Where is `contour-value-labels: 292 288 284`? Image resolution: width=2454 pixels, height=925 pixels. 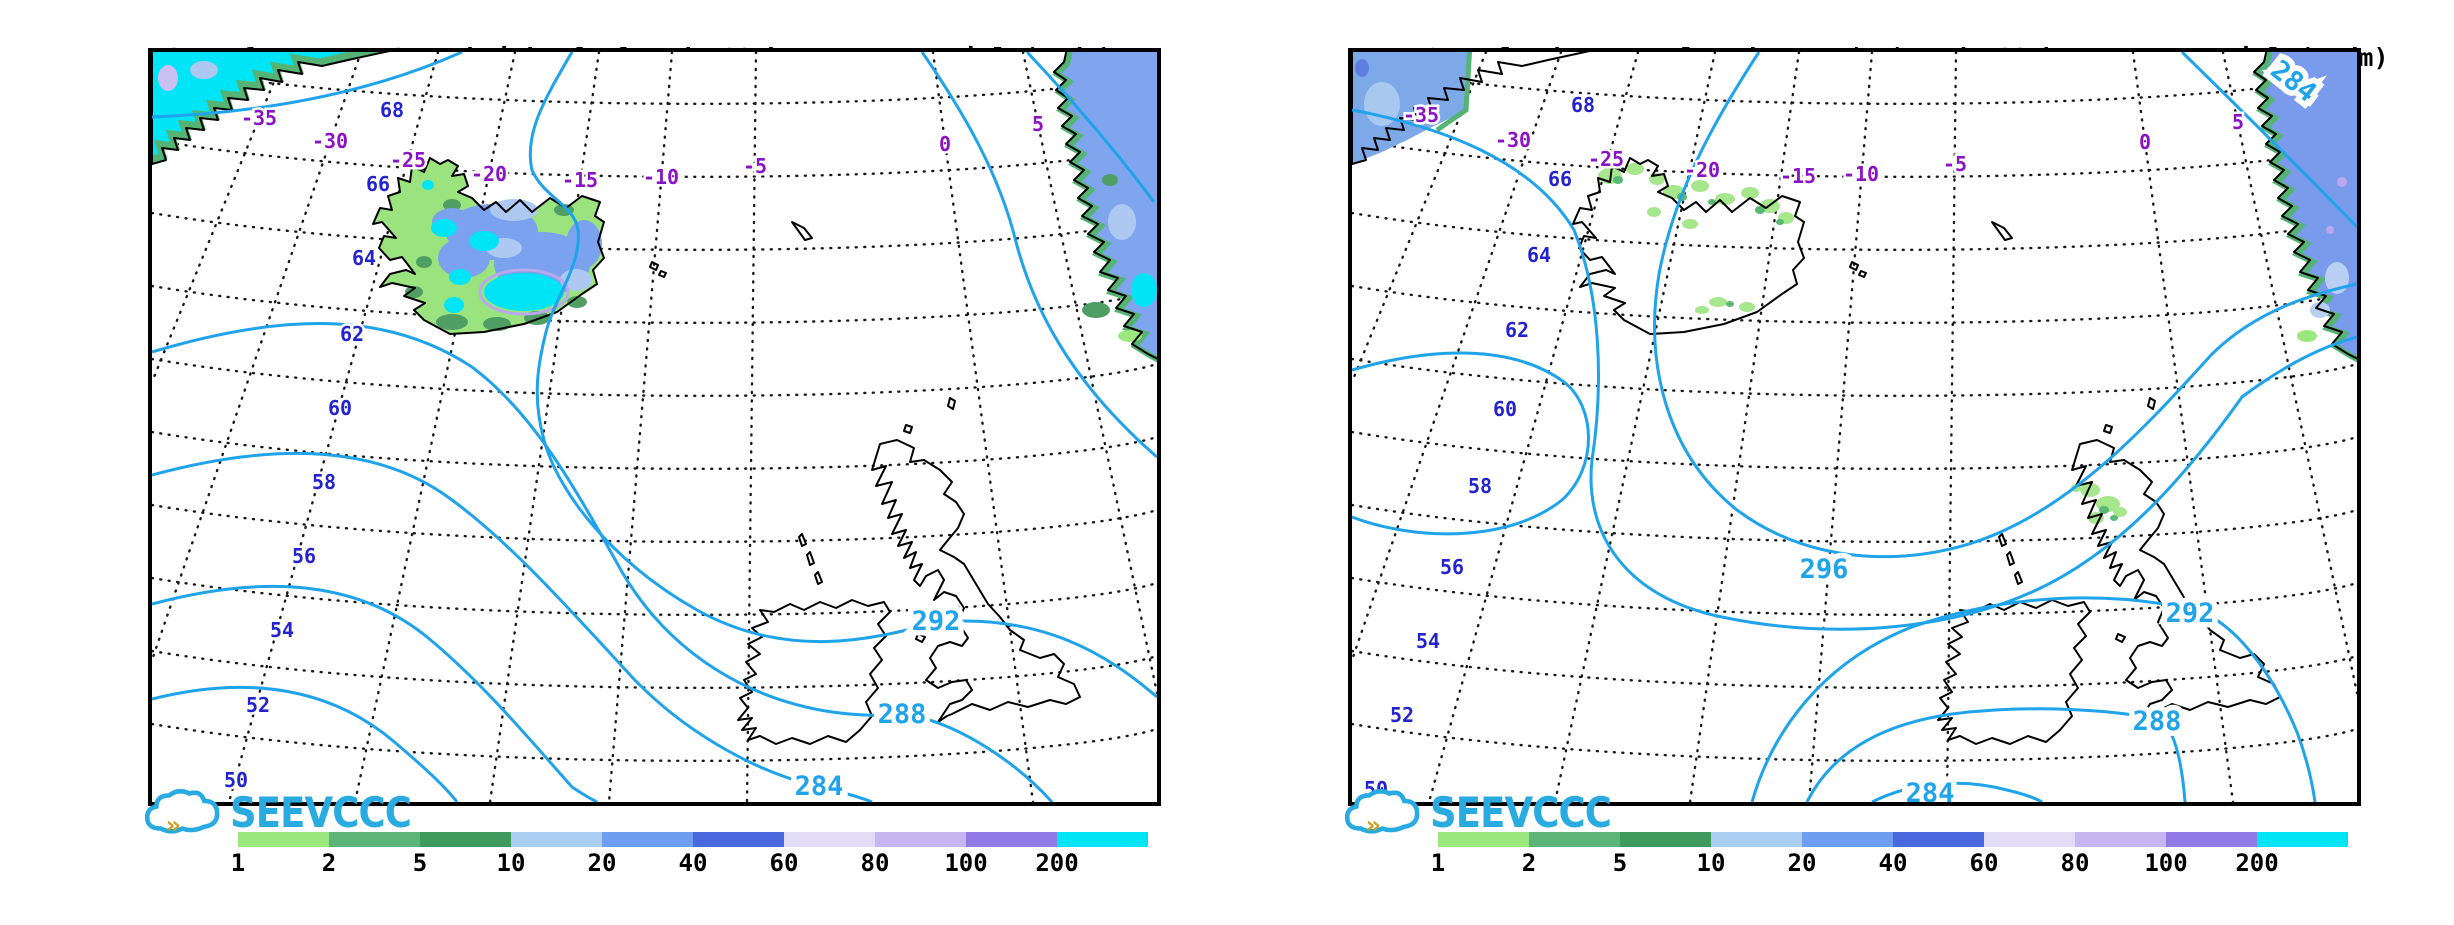 contour-value-labels: 292 288 284 is located at coordinates (877, 702).